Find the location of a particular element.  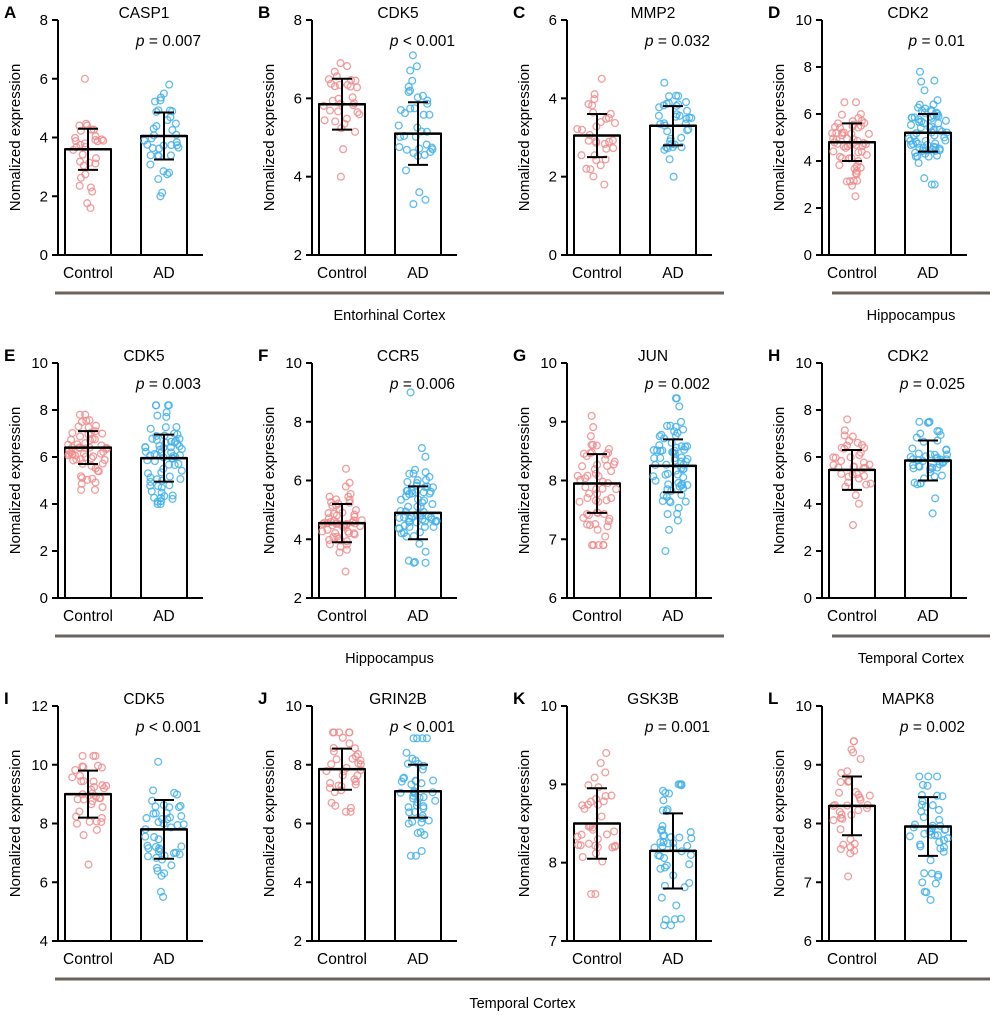

panel-title: CCR5 is located at coordinates (398, 356).